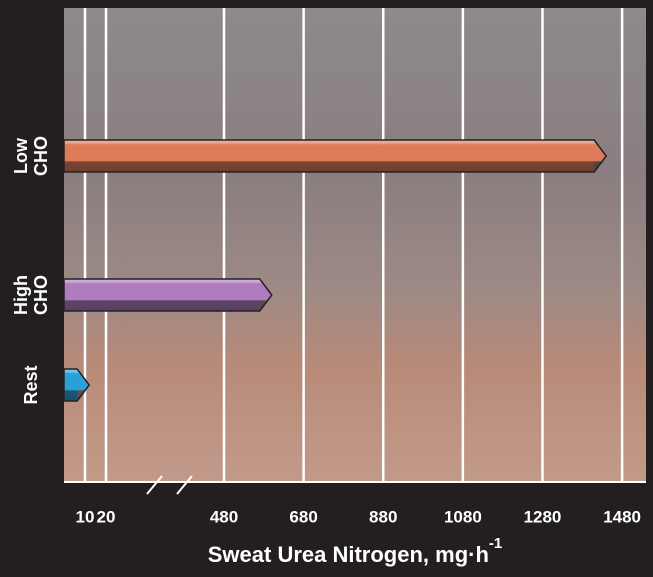  Describe the element at coordinates (31, 295) in the screenshot. I see `y-tick-label: HighCHO` at that location.